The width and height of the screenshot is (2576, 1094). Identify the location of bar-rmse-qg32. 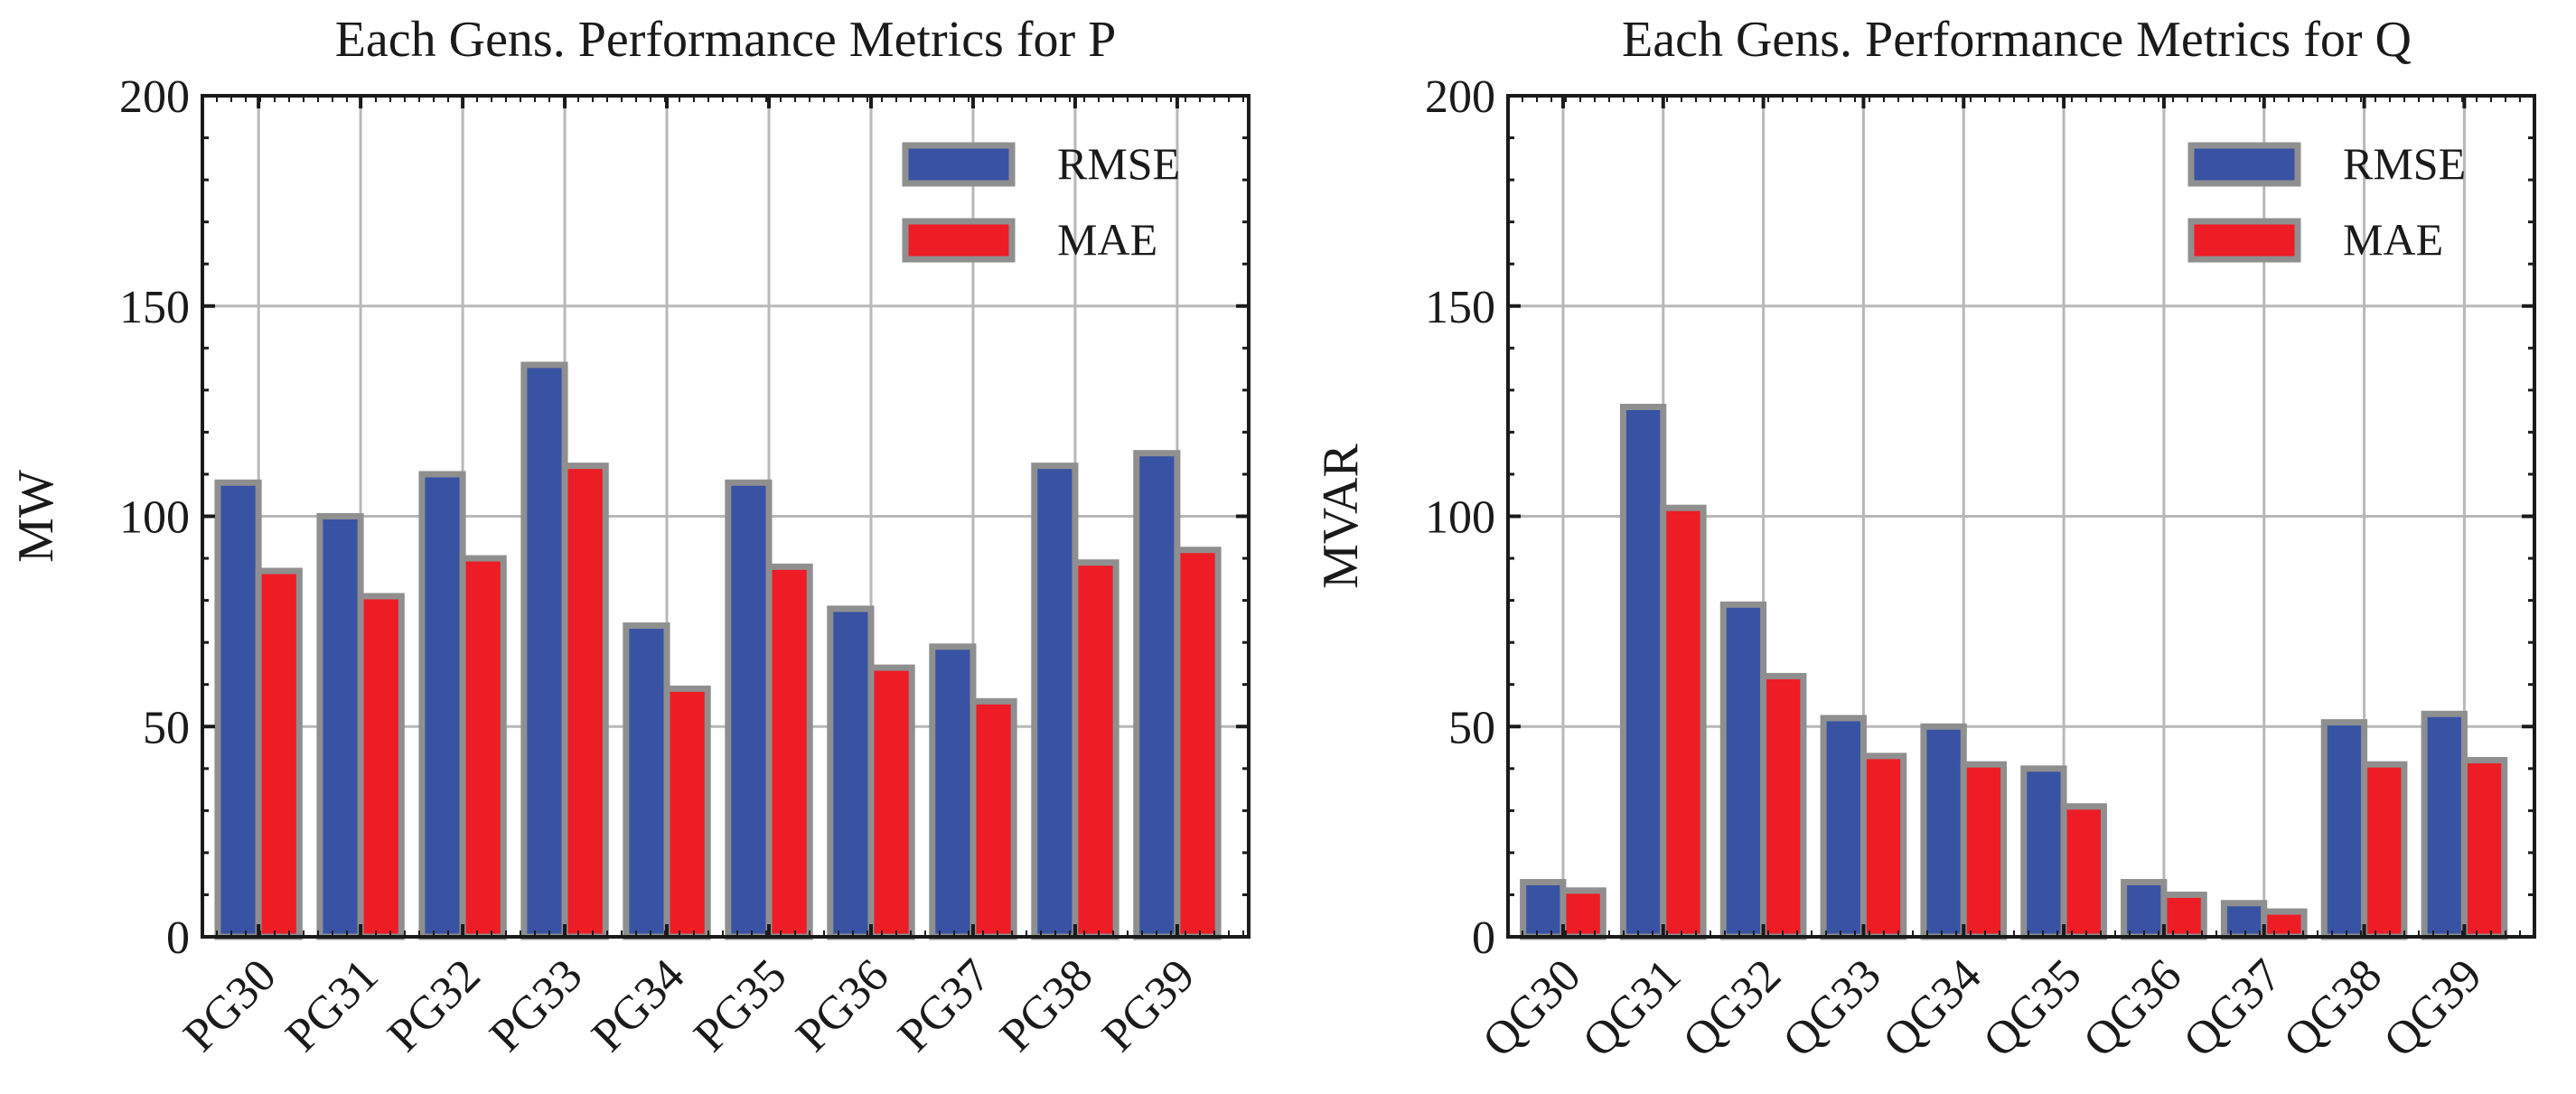
(1743, 770).